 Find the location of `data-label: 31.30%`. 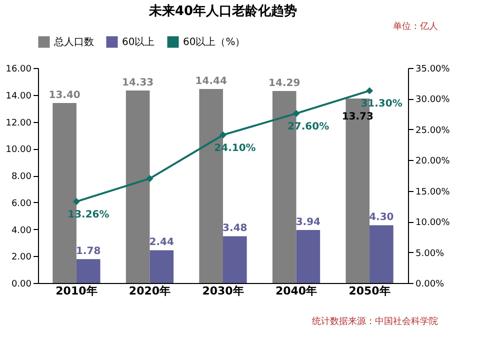

data-label: 31.30% is located at coordinates (381, 104).